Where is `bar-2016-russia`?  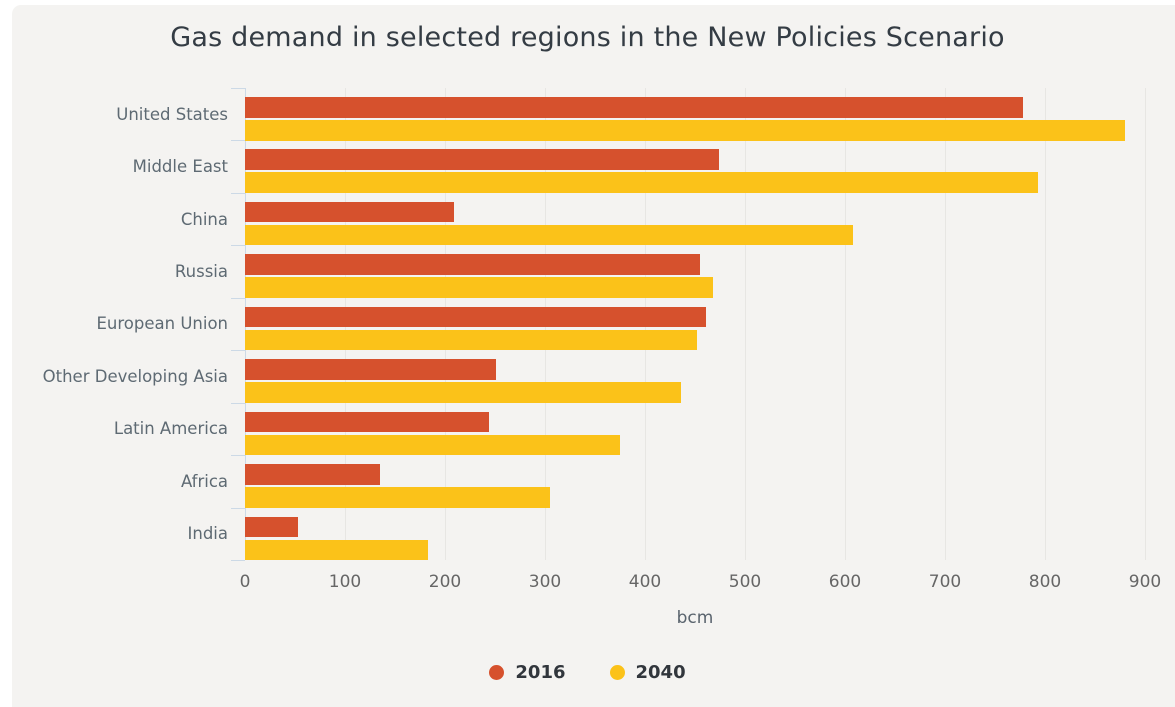
bar-2016-russia is located at coordinates (472, 264).